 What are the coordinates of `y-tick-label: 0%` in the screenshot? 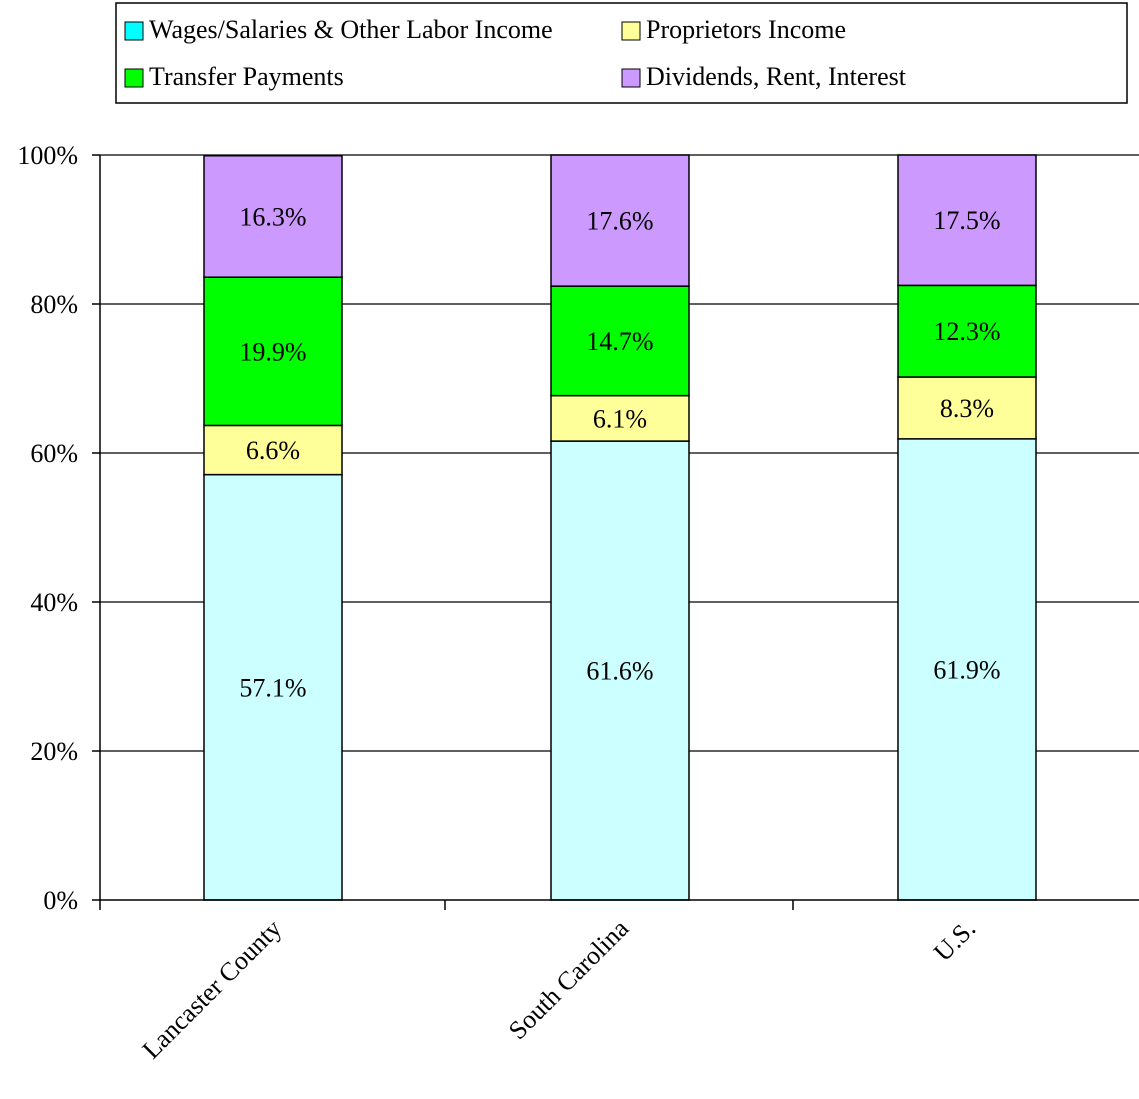 It's located at (60, 900).